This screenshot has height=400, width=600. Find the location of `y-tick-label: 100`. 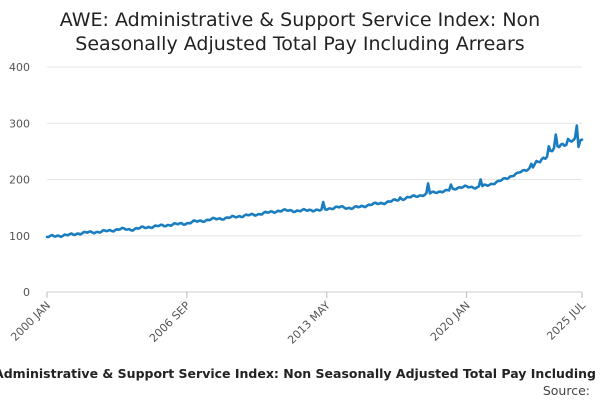

y-tick-label: 100 is located at coordinates (19, 236).